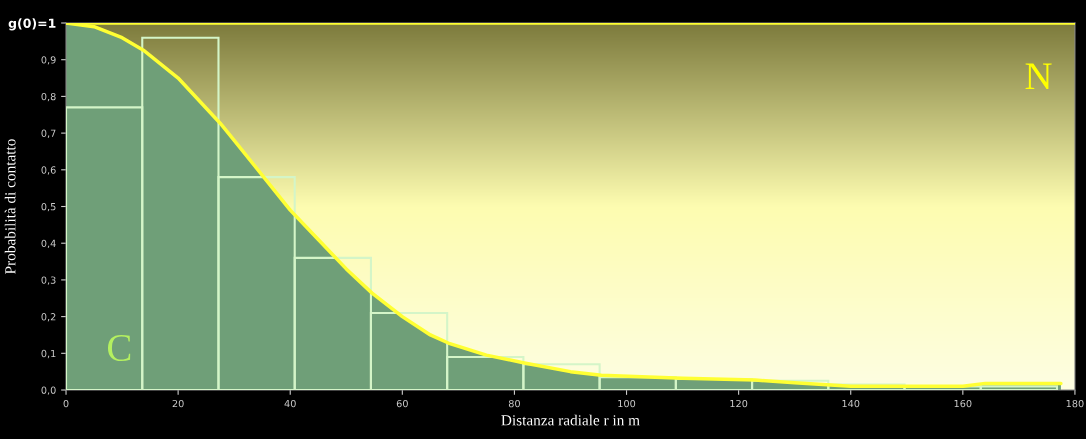  I want to click on y-tick-label: 0,1, so click(48, 354).